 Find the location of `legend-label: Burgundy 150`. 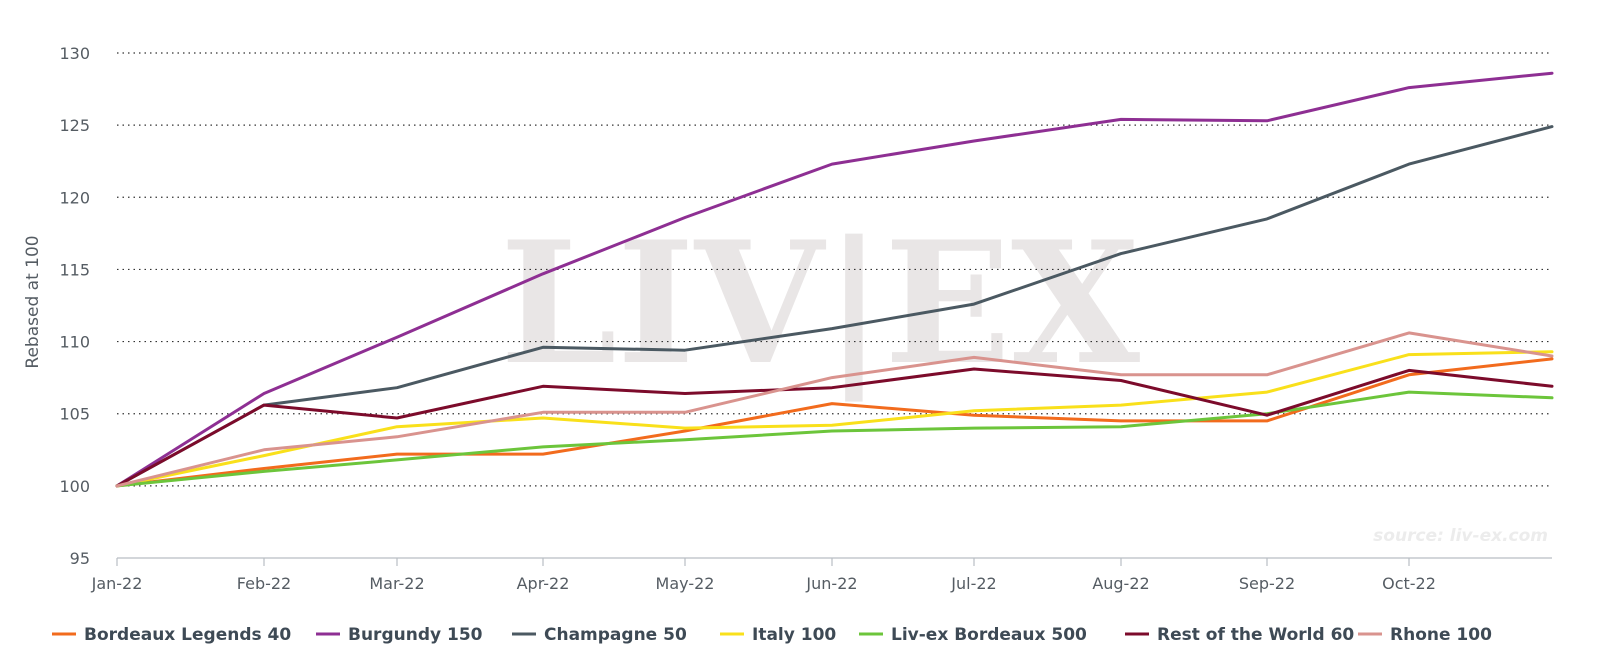

legend-label: Burgundy 150 is located at coordinates (415, 635).